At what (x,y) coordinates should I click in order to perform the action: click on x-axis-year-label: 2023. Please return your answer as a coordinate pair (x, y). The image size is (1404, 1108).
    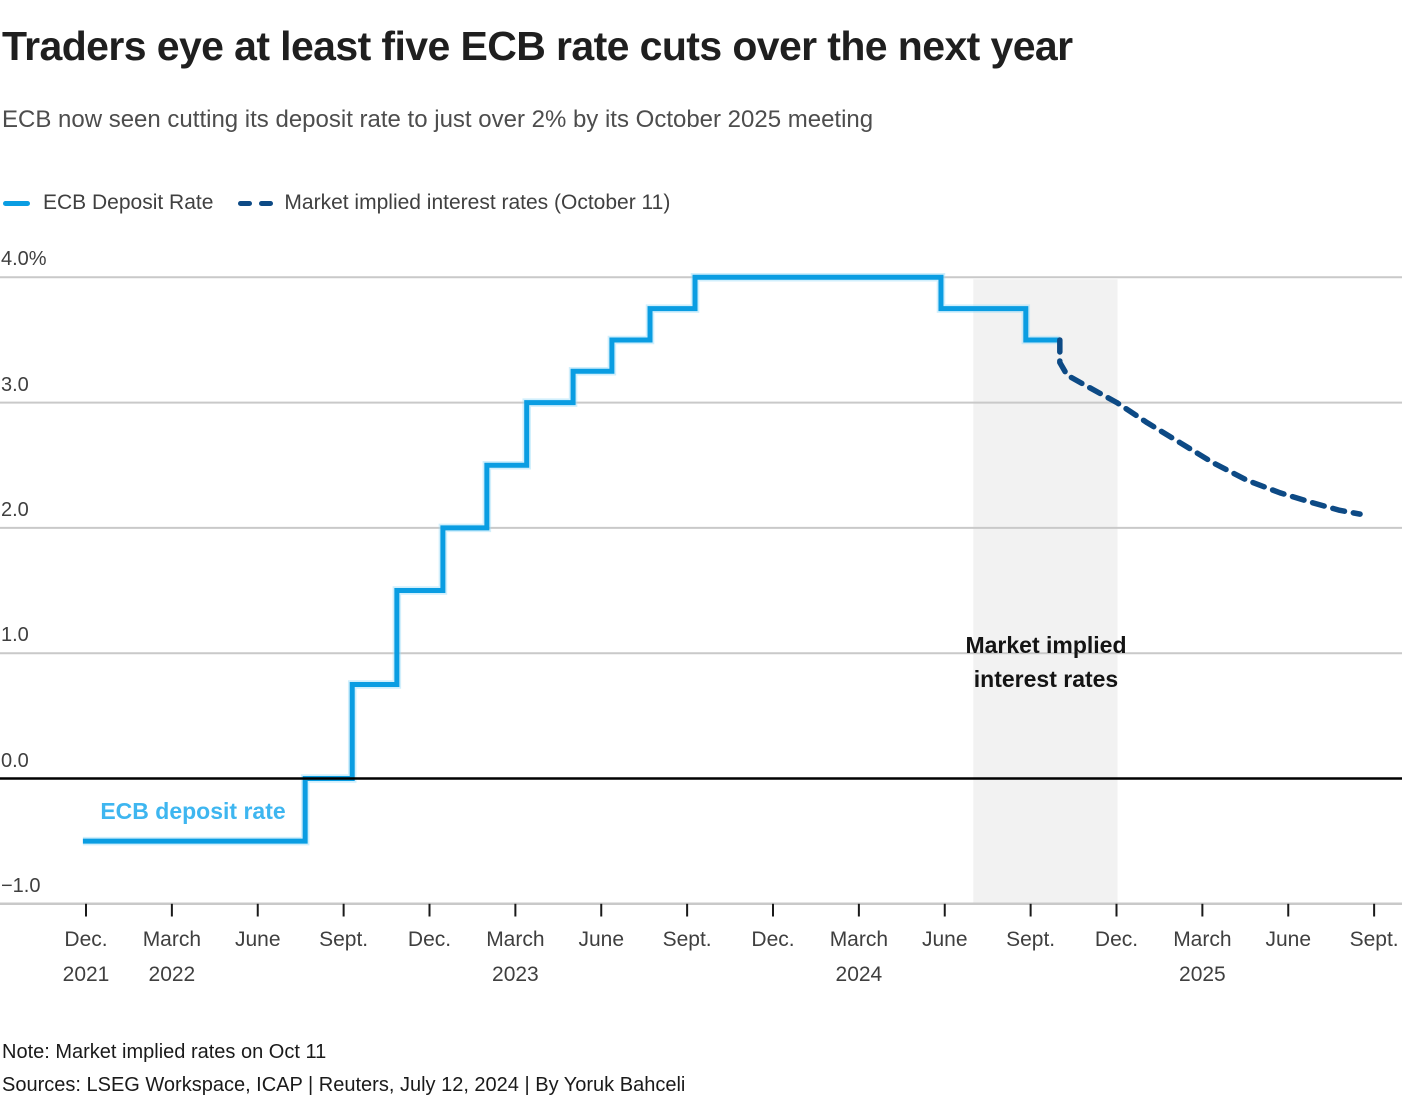
    Looking at the image, I should click on (515, 974).